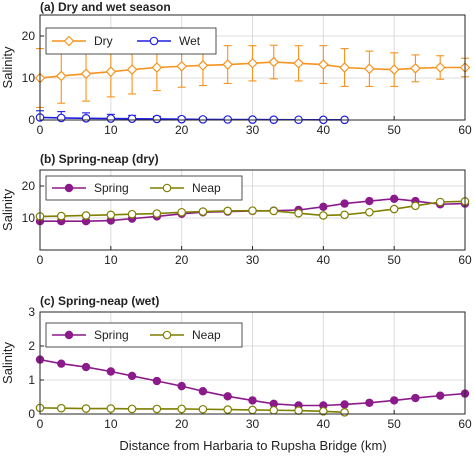  What do you see at coordinates (131, 41) in the screenshot?
I see `legend: Dry Wet` at bounding box center [131, 41].